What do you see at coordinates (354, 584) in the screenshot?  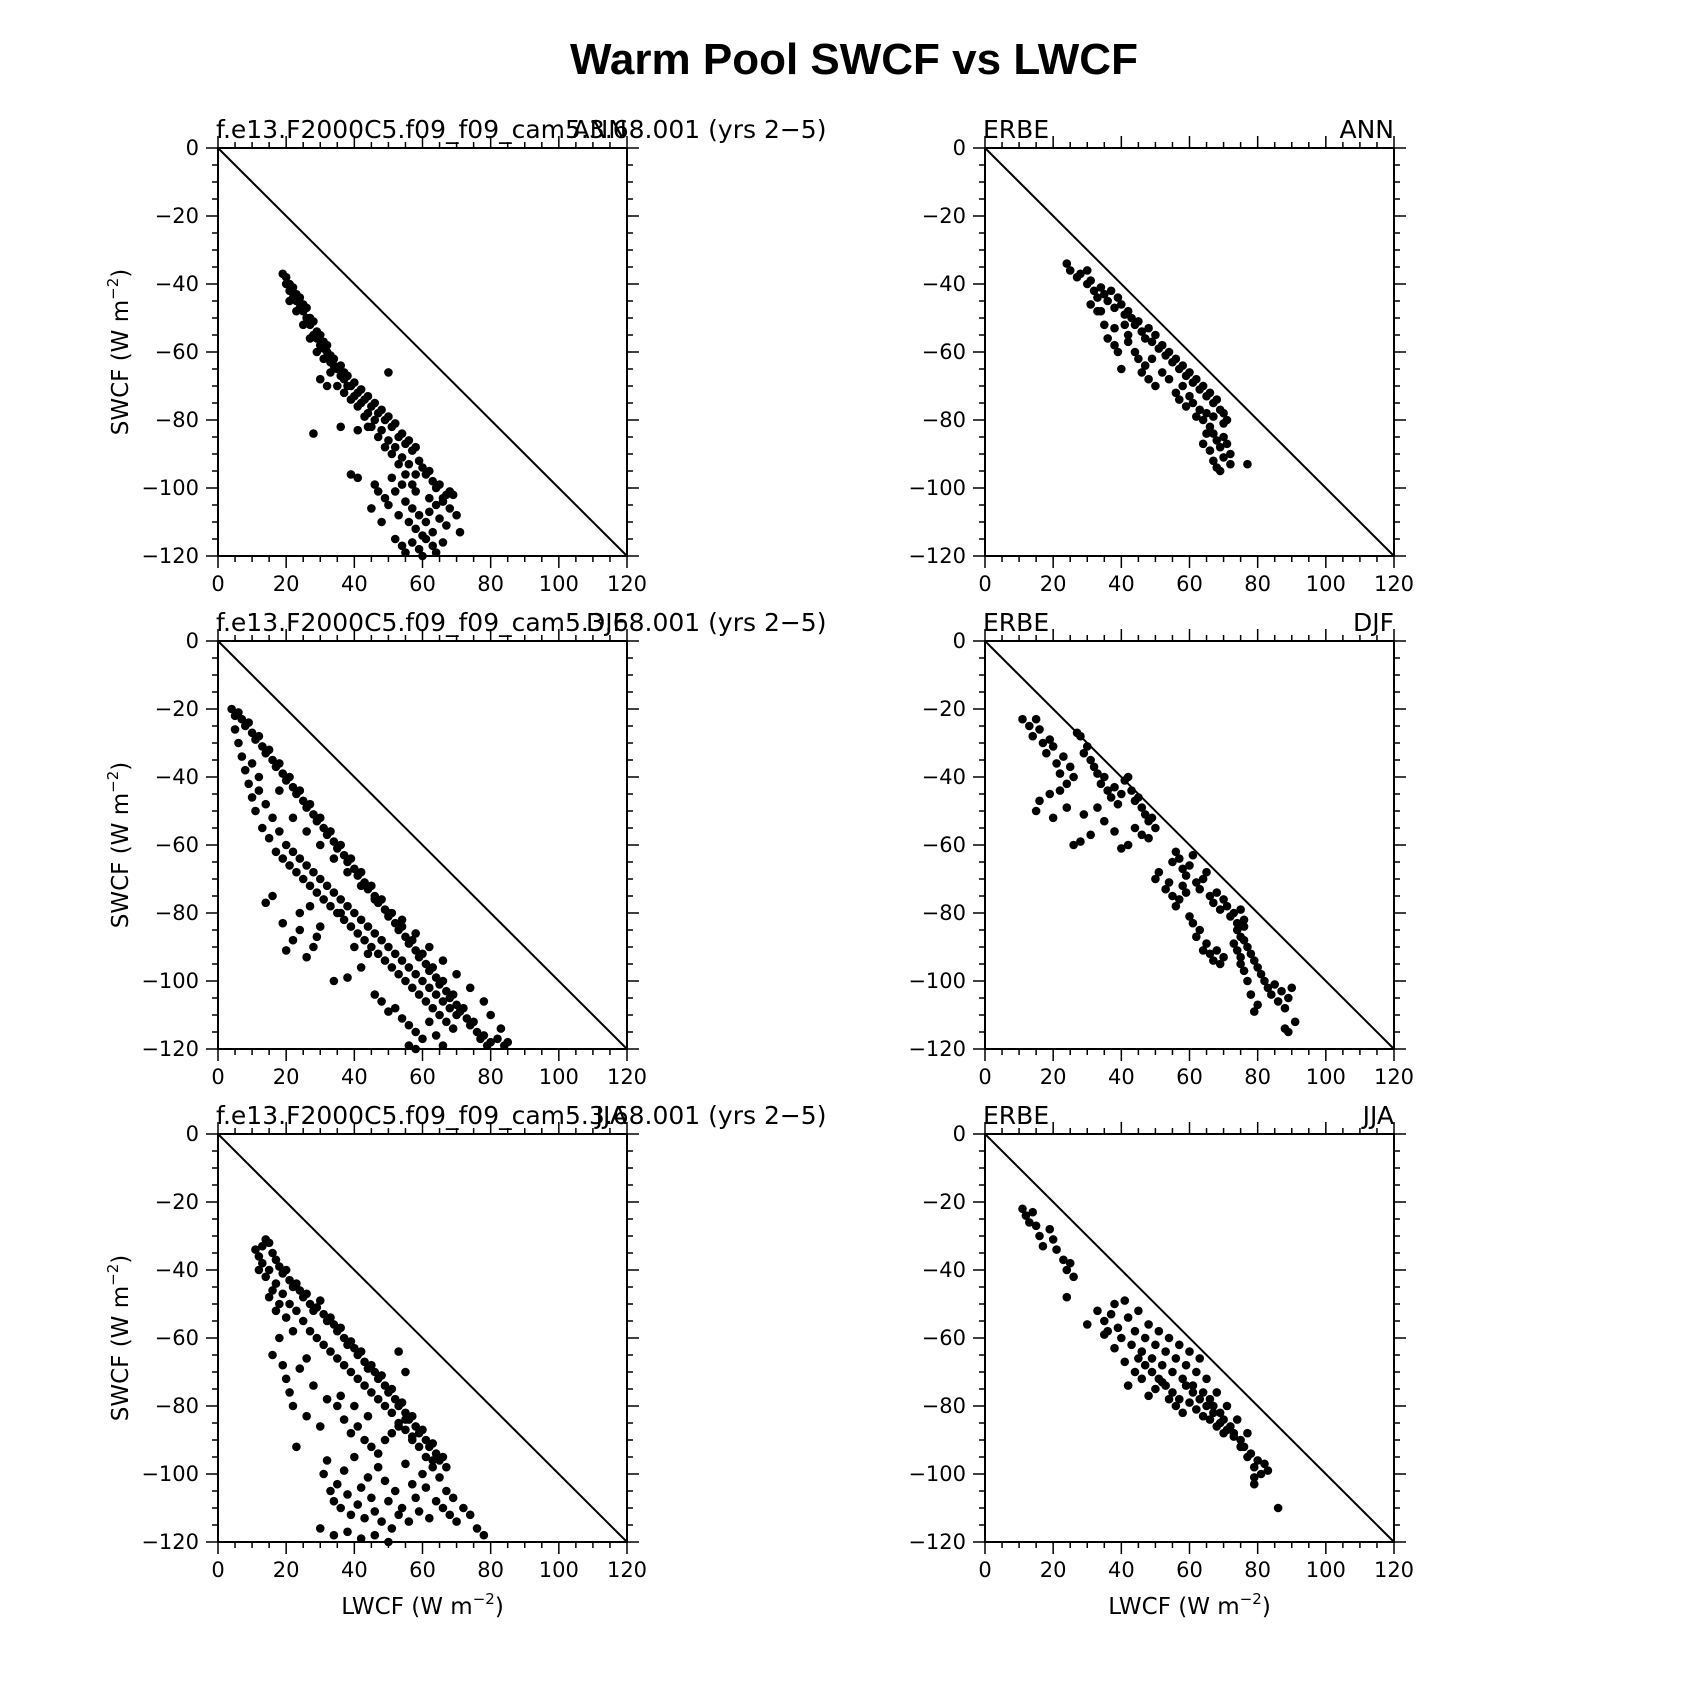 I see `x-tick-label: 40` at bounding box center [354, 584].